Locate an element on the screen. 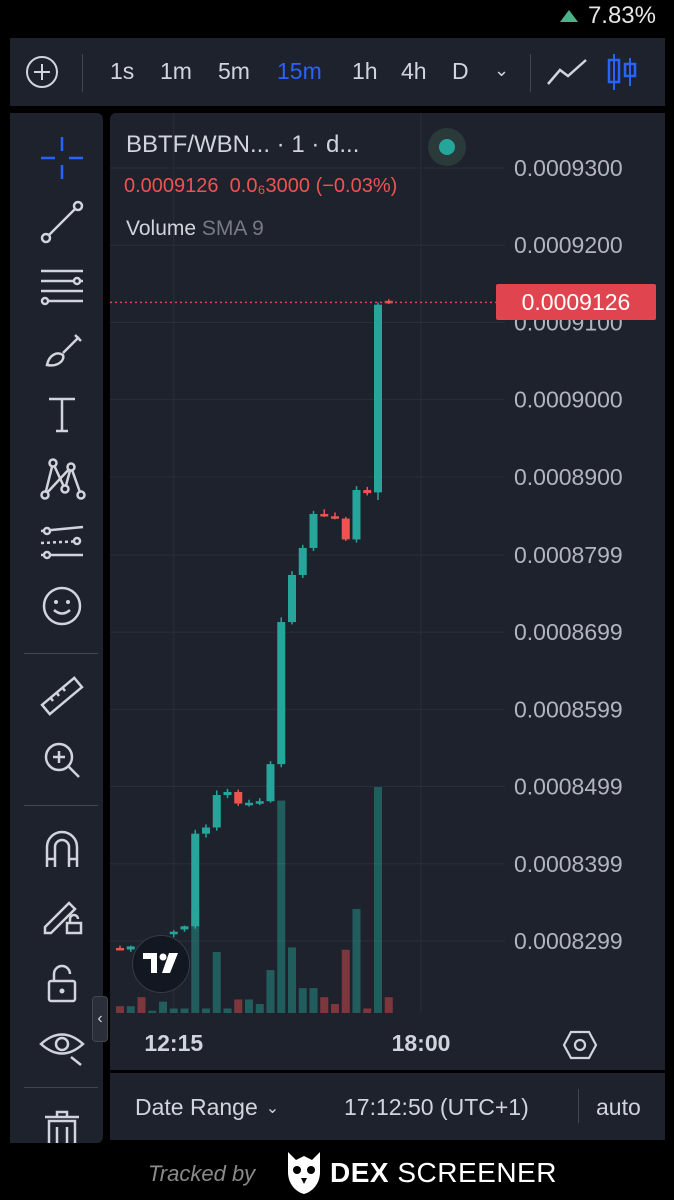 The width and height of the screenshot is (674, 1200). magnet-icon is located at coordinates (62, 850).